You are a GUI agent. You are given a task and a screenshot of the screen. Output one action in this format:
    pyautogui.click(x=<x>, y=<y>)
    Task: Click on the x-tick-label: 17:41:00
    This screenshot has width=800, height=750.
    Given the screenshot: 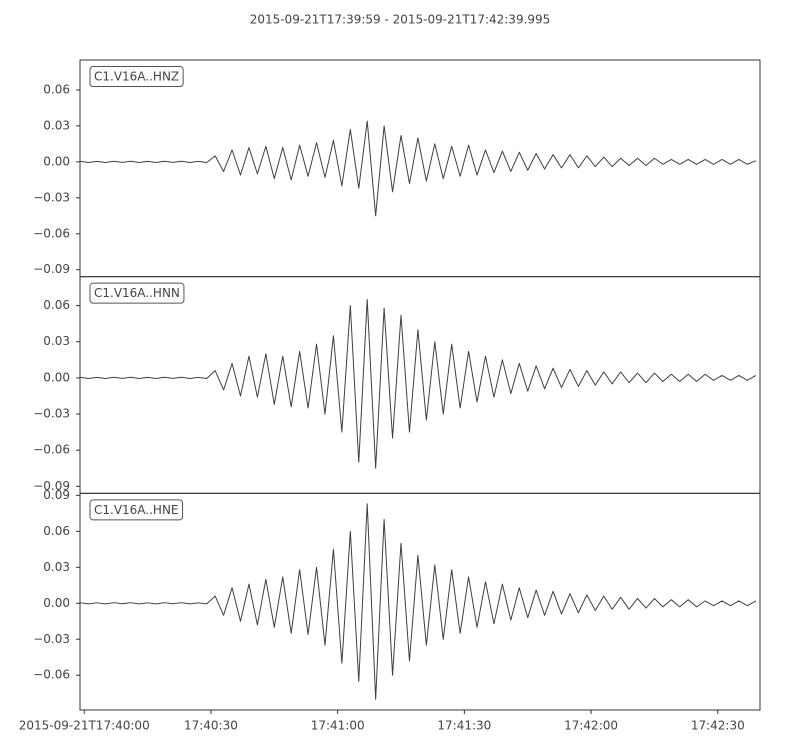 What is the action you would take?
    pyautogui.click(x=338, y=726)
    